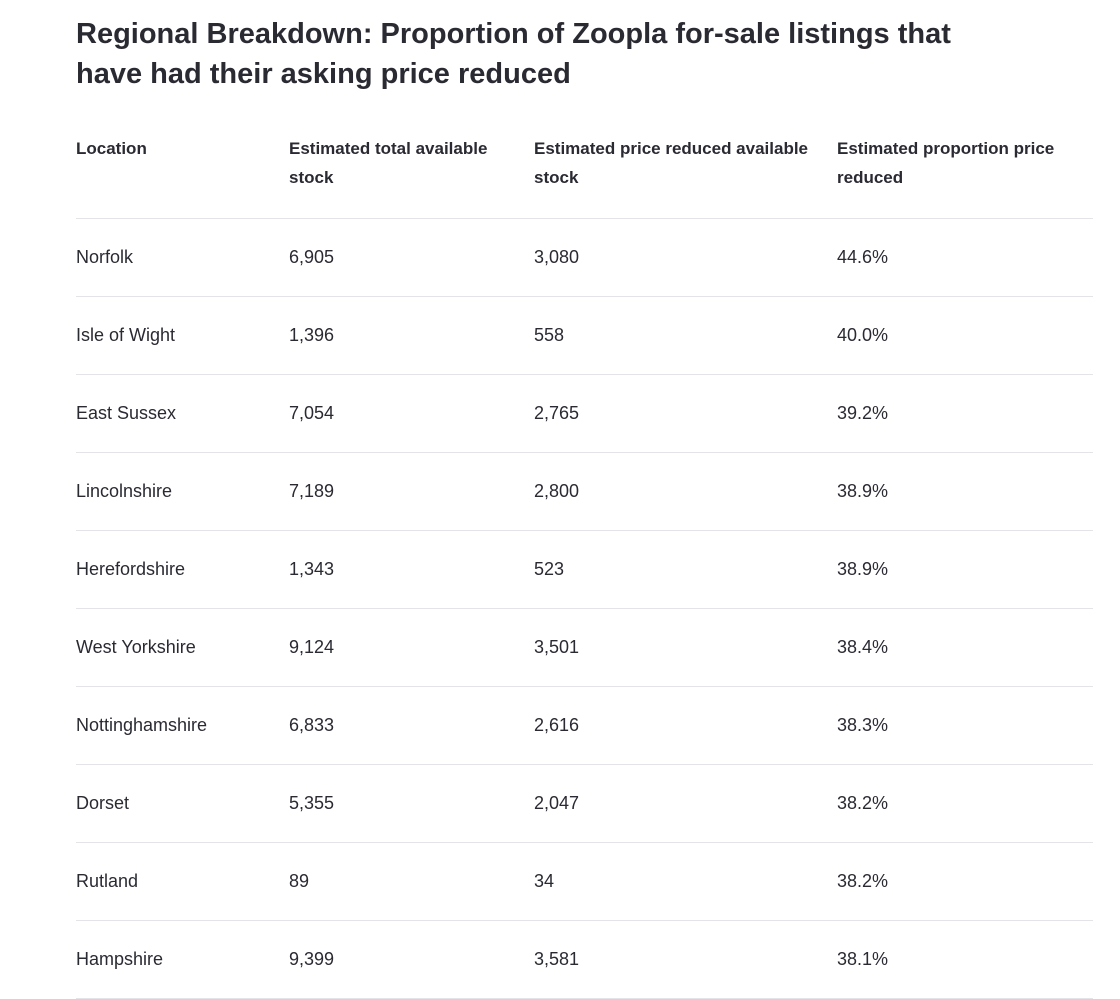 The image size is (1120, 999). What do you see at coordinates (411, 257) in the screenshot?
I see `cell-total-stock: 6,905` at bounding box center [411, 257].